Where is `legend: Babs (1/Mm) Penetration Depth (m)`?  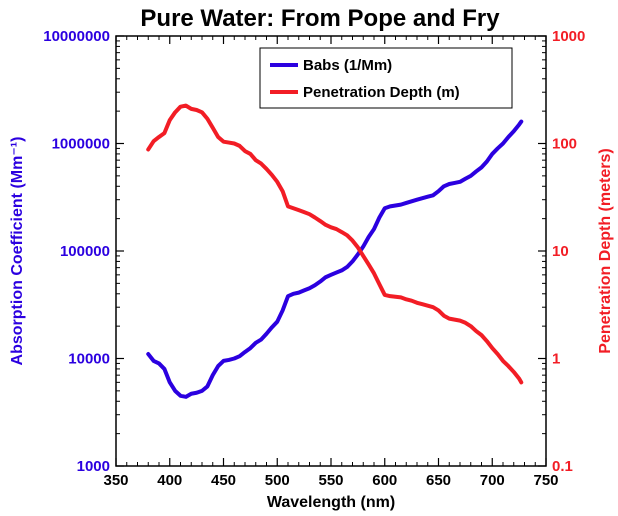 legend: Babs (1/Mm) Penetration Depth (m) is located at coordinates (386, 78).